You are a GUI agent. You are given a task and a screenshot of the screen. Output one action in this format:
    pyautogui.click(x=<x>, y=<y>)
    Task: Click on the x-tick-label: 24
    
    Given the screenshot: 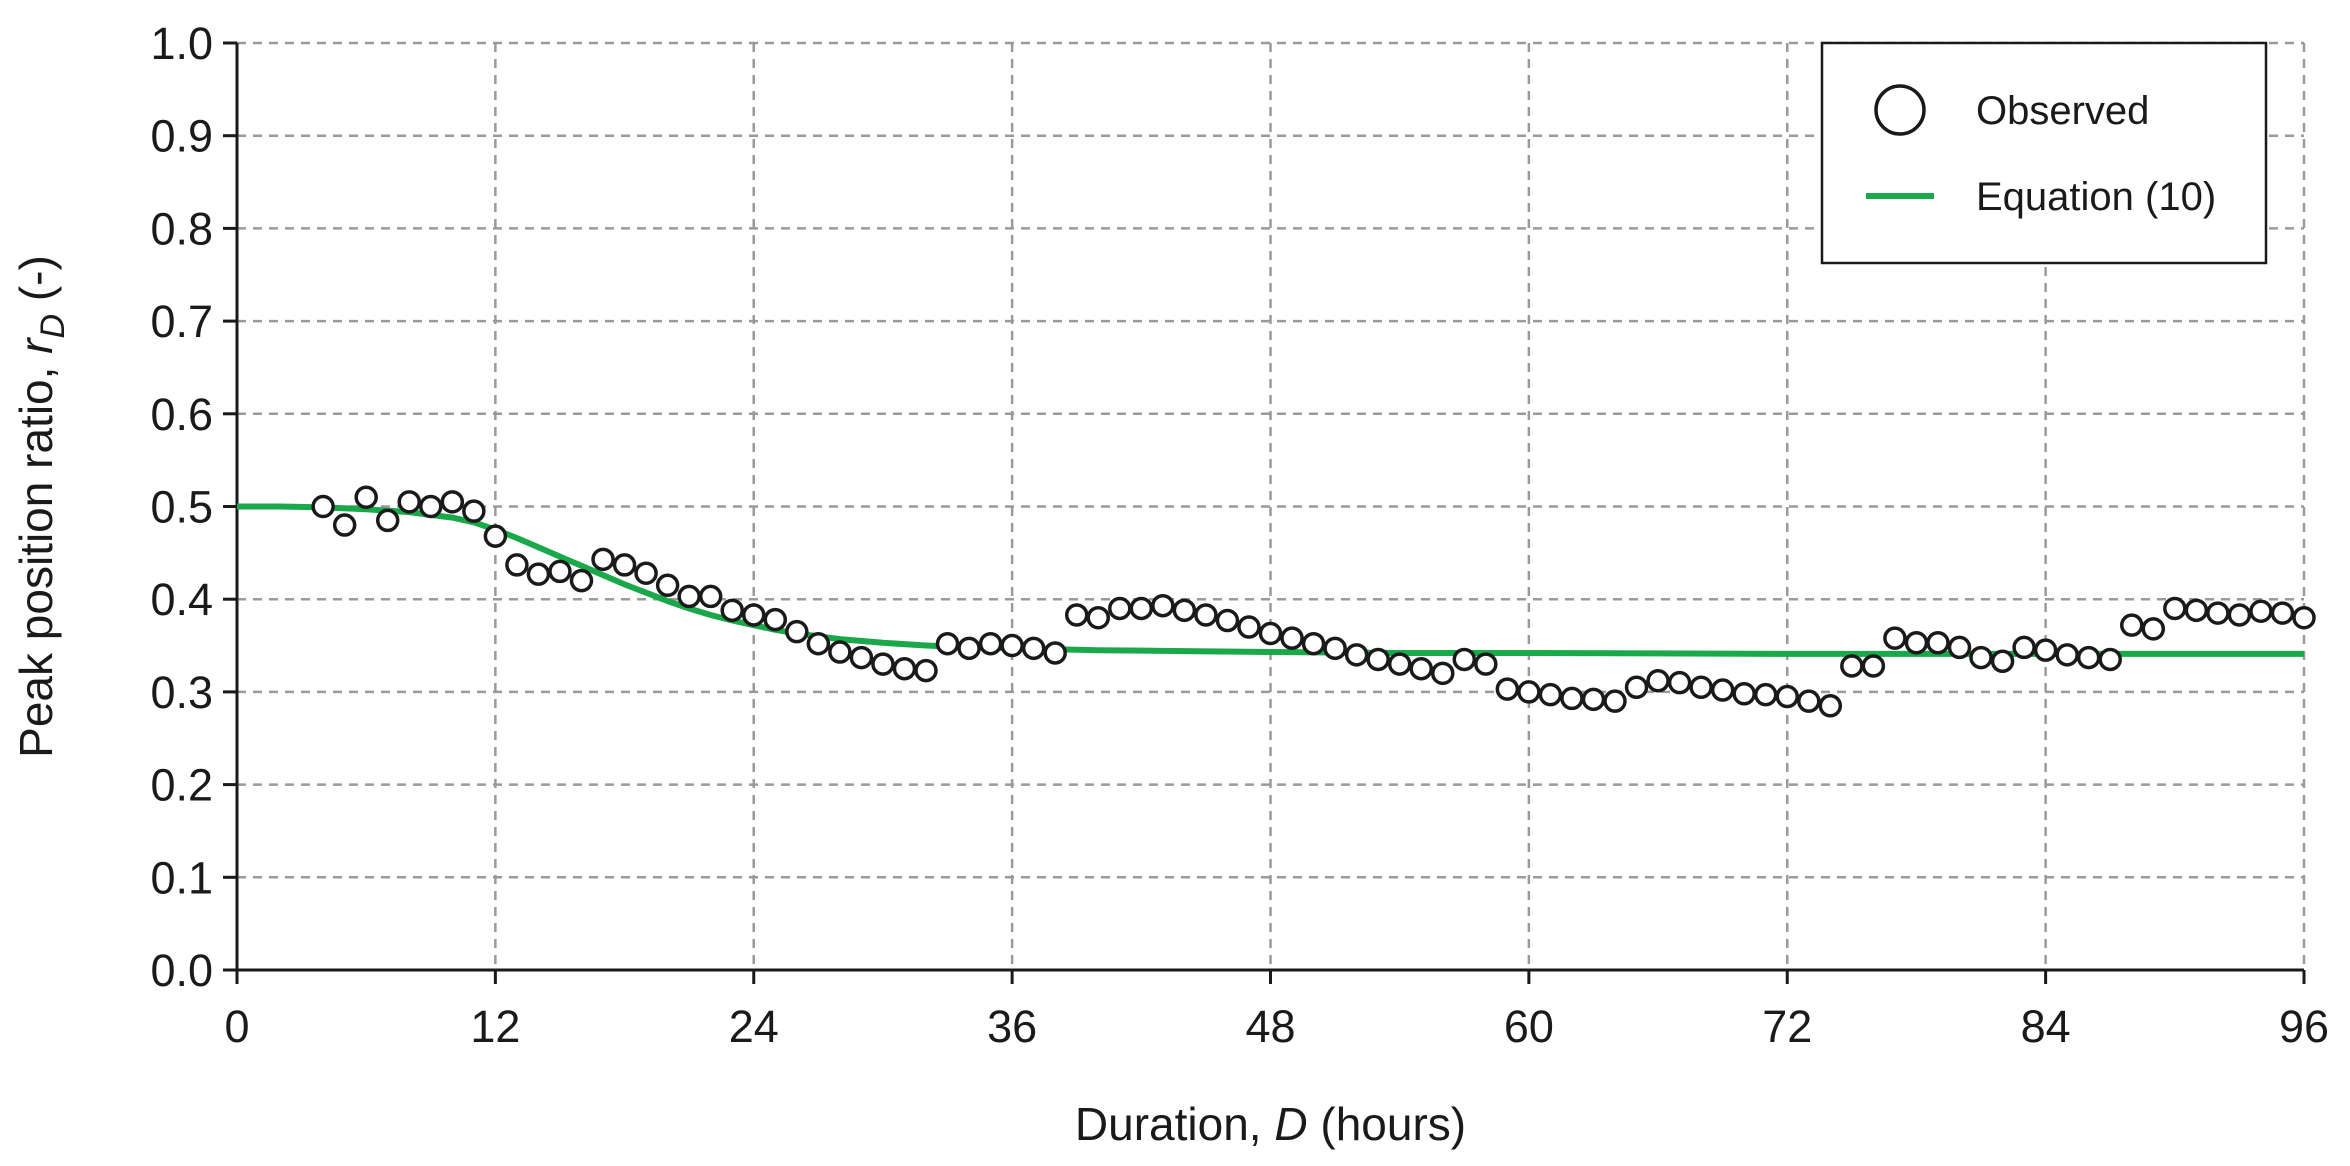 What is the action you would take?
    pyautogui.click(x=754, y=1026)
    